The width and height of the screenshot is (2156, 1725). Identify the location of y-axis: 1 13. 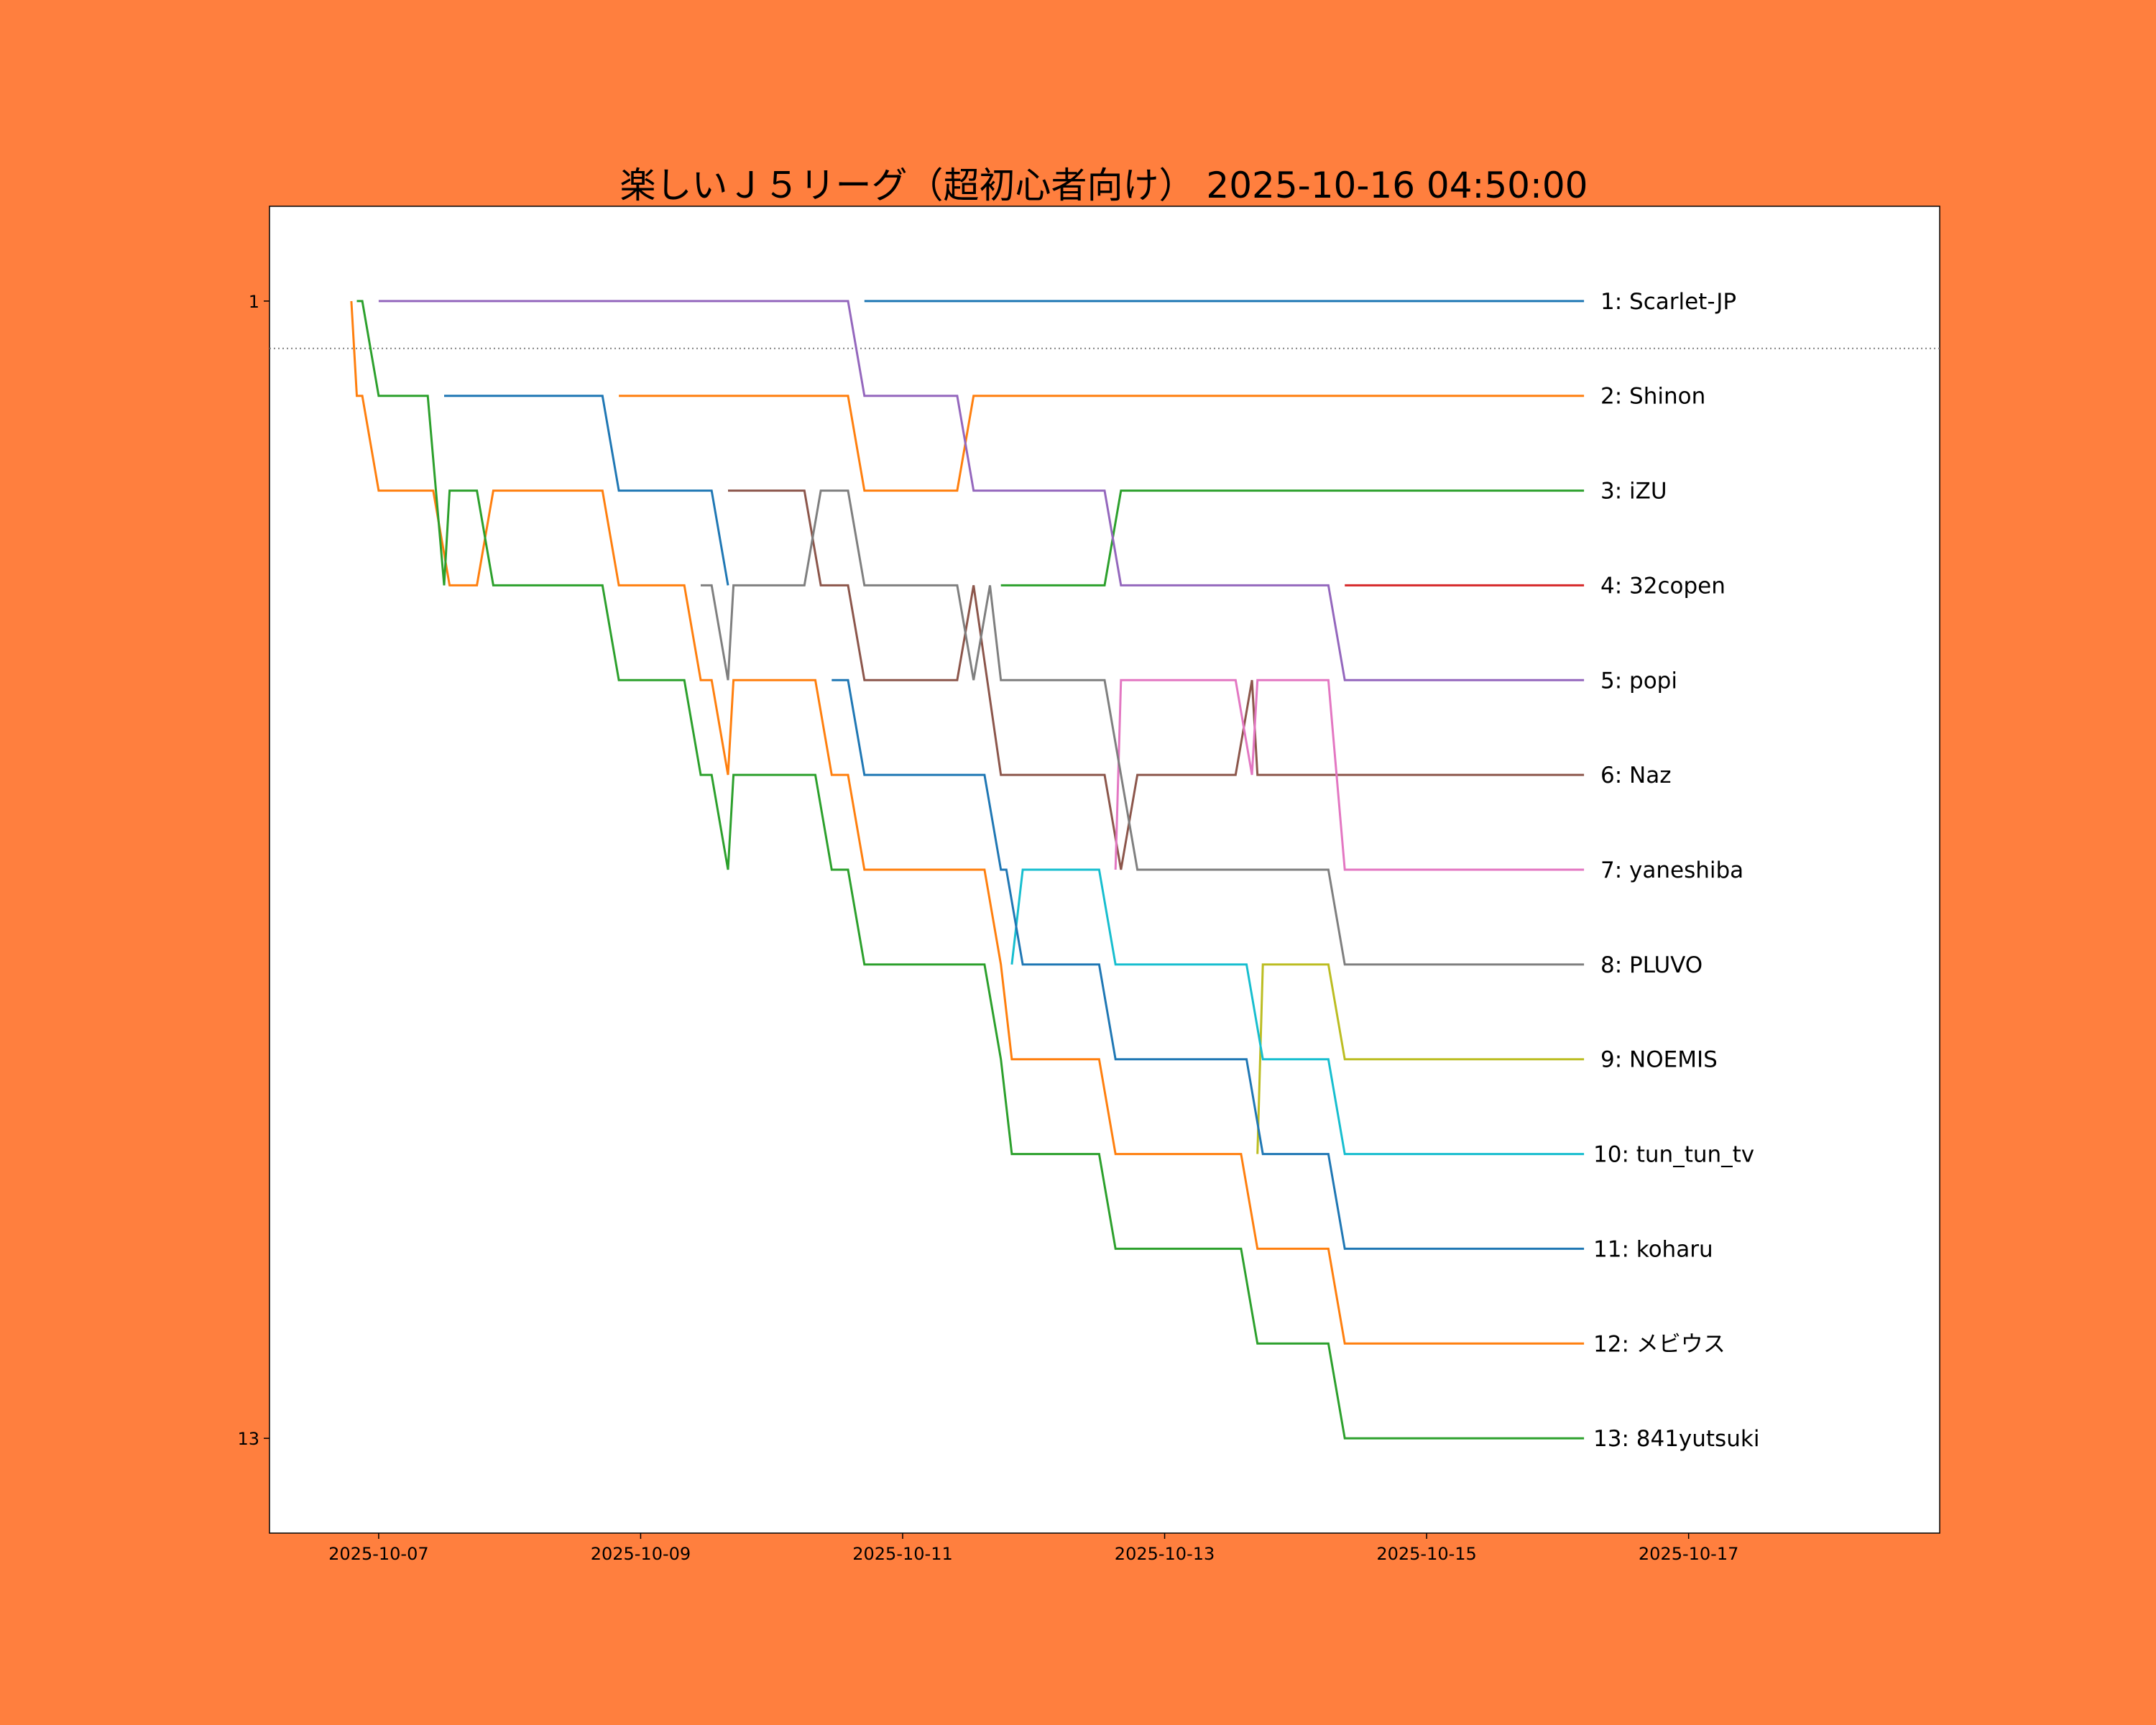
(253, 870).